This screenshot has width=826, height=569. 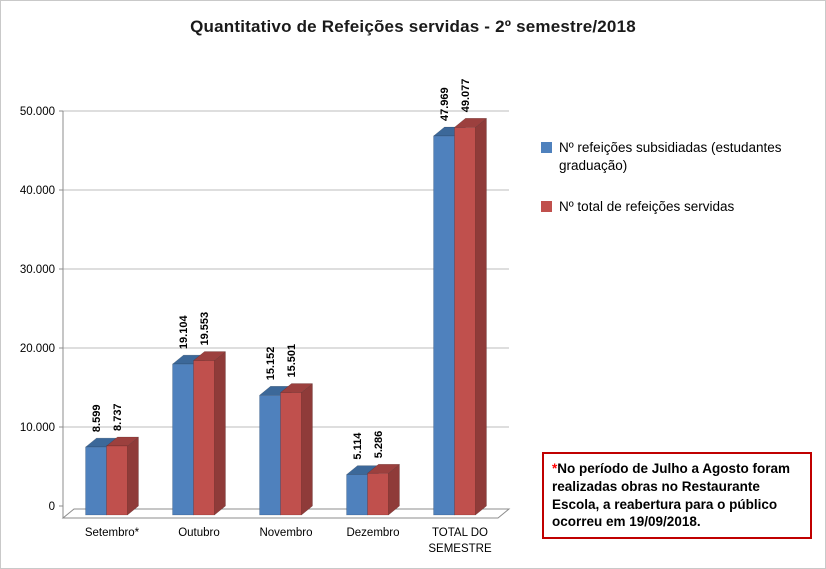 What do you see at coordinates (460, 549) in the screenshot?
I see `x-axis-label: SEMESTRE` at bounding box center [460, 549].